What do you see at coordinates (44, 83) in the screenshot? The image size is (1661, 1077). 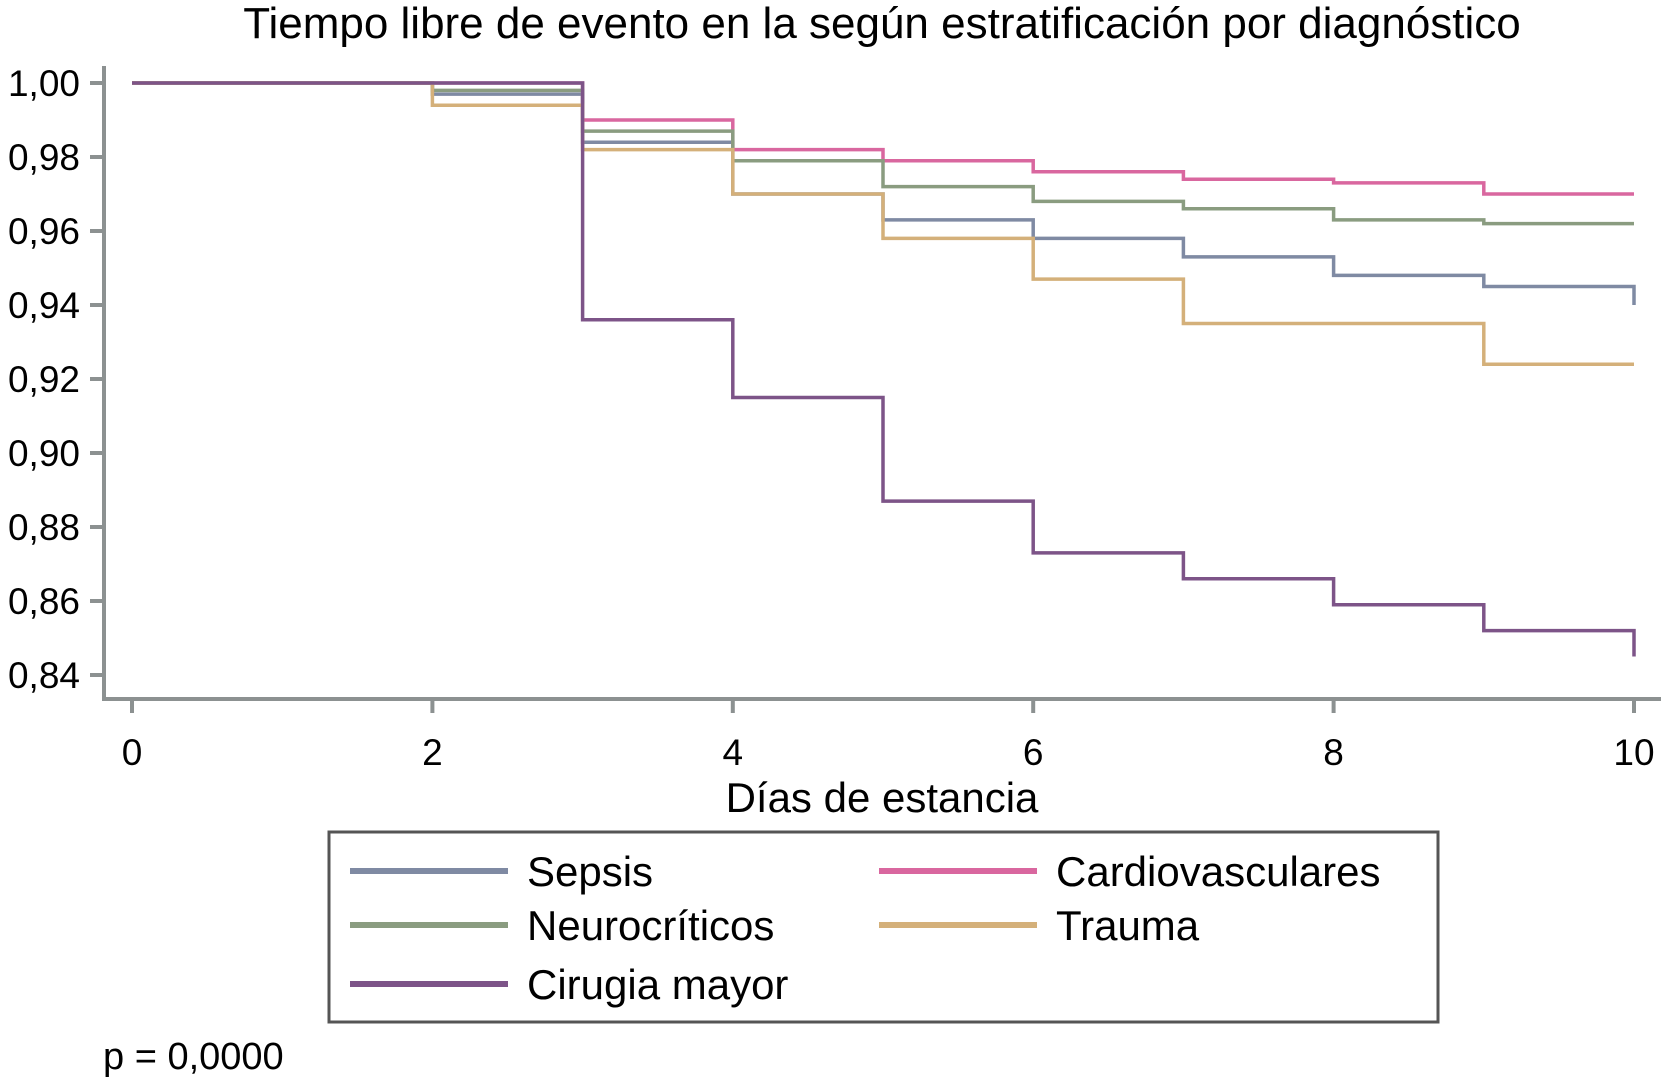 I see `y-tick-label: 1,00` at bounding box center [44, 83].